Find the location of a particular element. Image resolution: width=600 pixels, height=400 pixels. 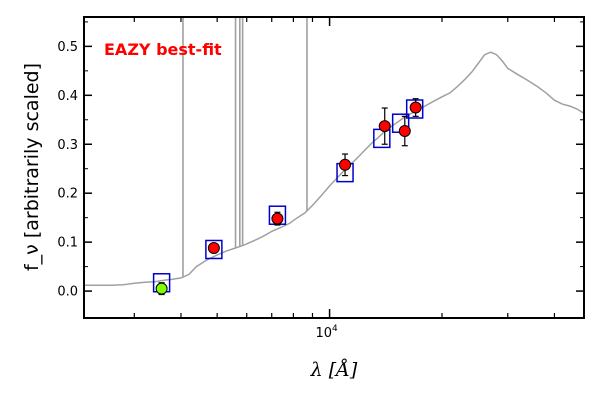

y-tick-label: 0.0 is located at coordinates (67, 292).